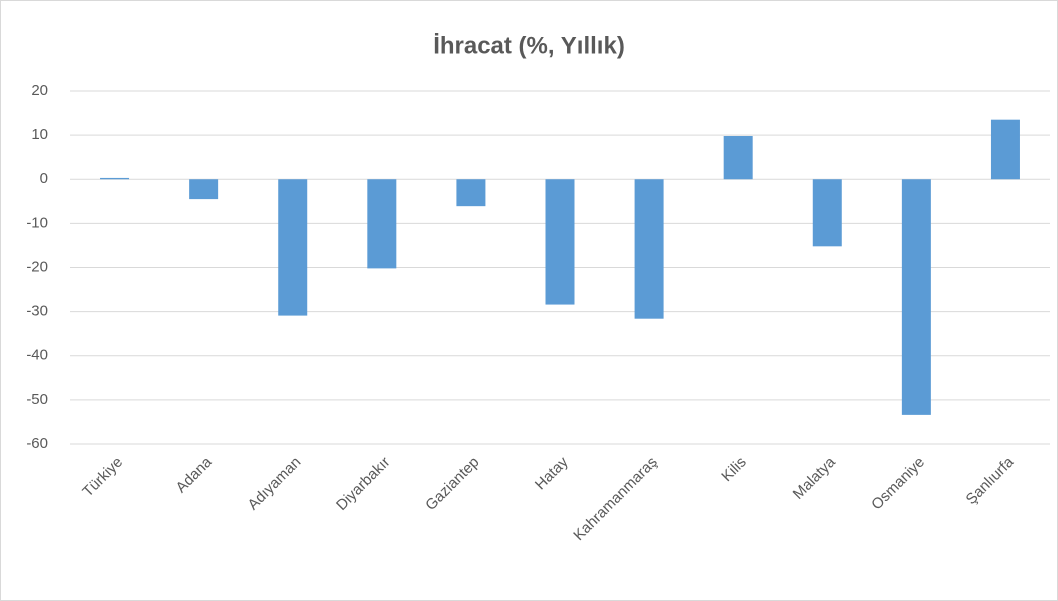  I want to click on y-tick-label: -60, so click(37, 443).